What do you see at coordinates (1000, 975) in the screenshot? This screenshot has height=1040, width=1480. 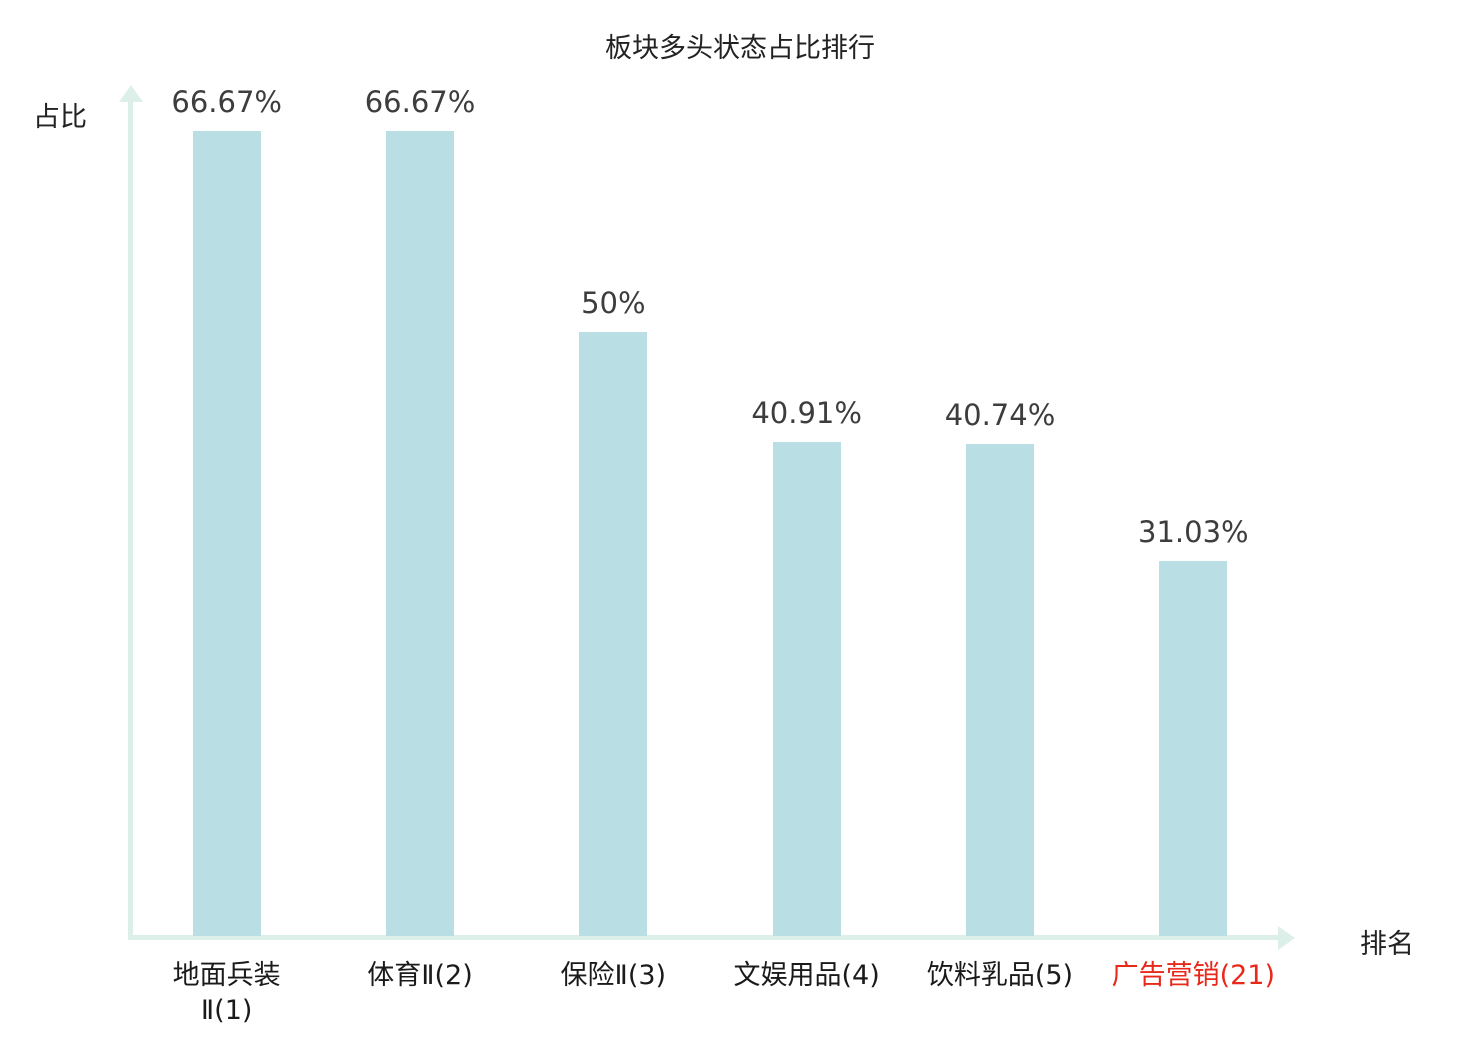 I see `category-label: 饮料乳品(5)` at bounding box center [1000, 975].